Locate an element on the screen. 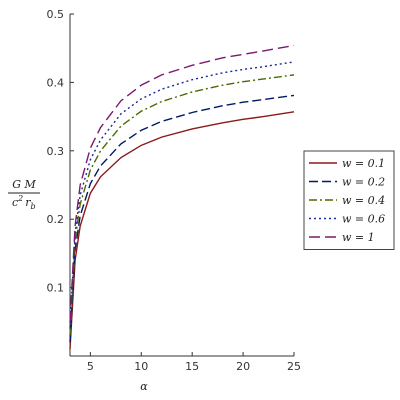 This screenshot has width=400, height=400. y-tick-label: 0.1 is located at coordinates (56, 288).